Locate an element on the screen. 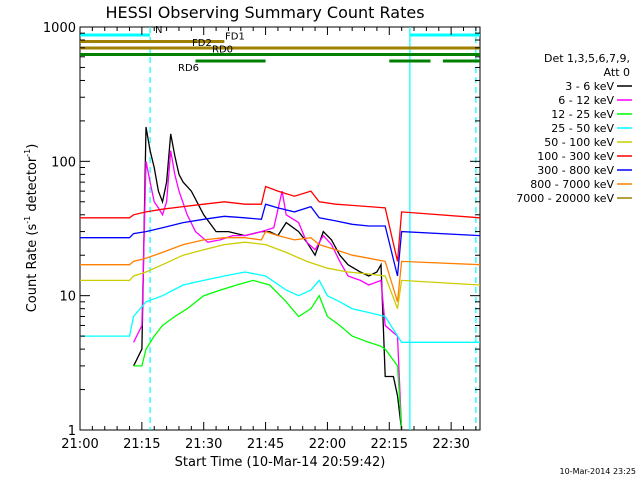 The image size is (640, 480). legend-header-line1: Det 1,3,5,6,7,9, is located at coordinates (587, 58).